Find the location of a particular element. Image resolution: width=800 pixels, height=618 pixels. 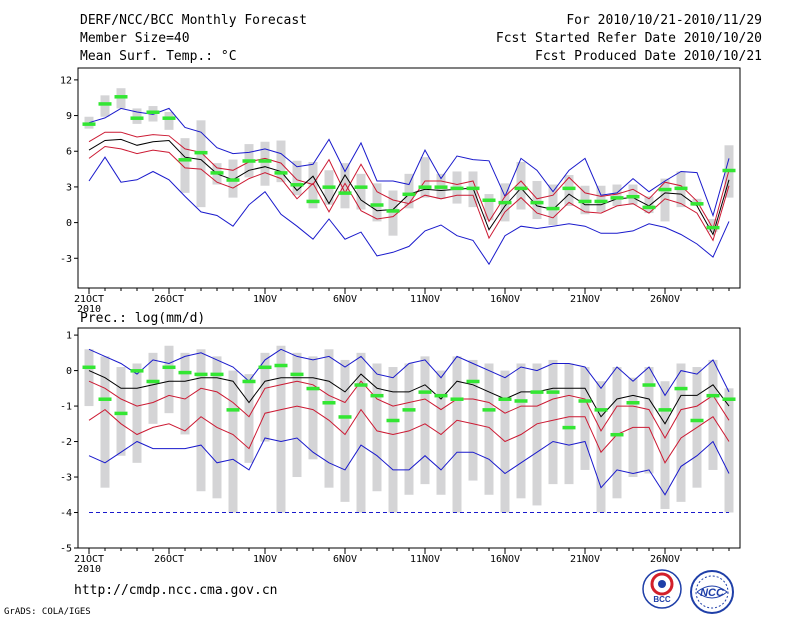

grads-credit: GrADS: COLA/IGES is located at coordinates (47, 612).